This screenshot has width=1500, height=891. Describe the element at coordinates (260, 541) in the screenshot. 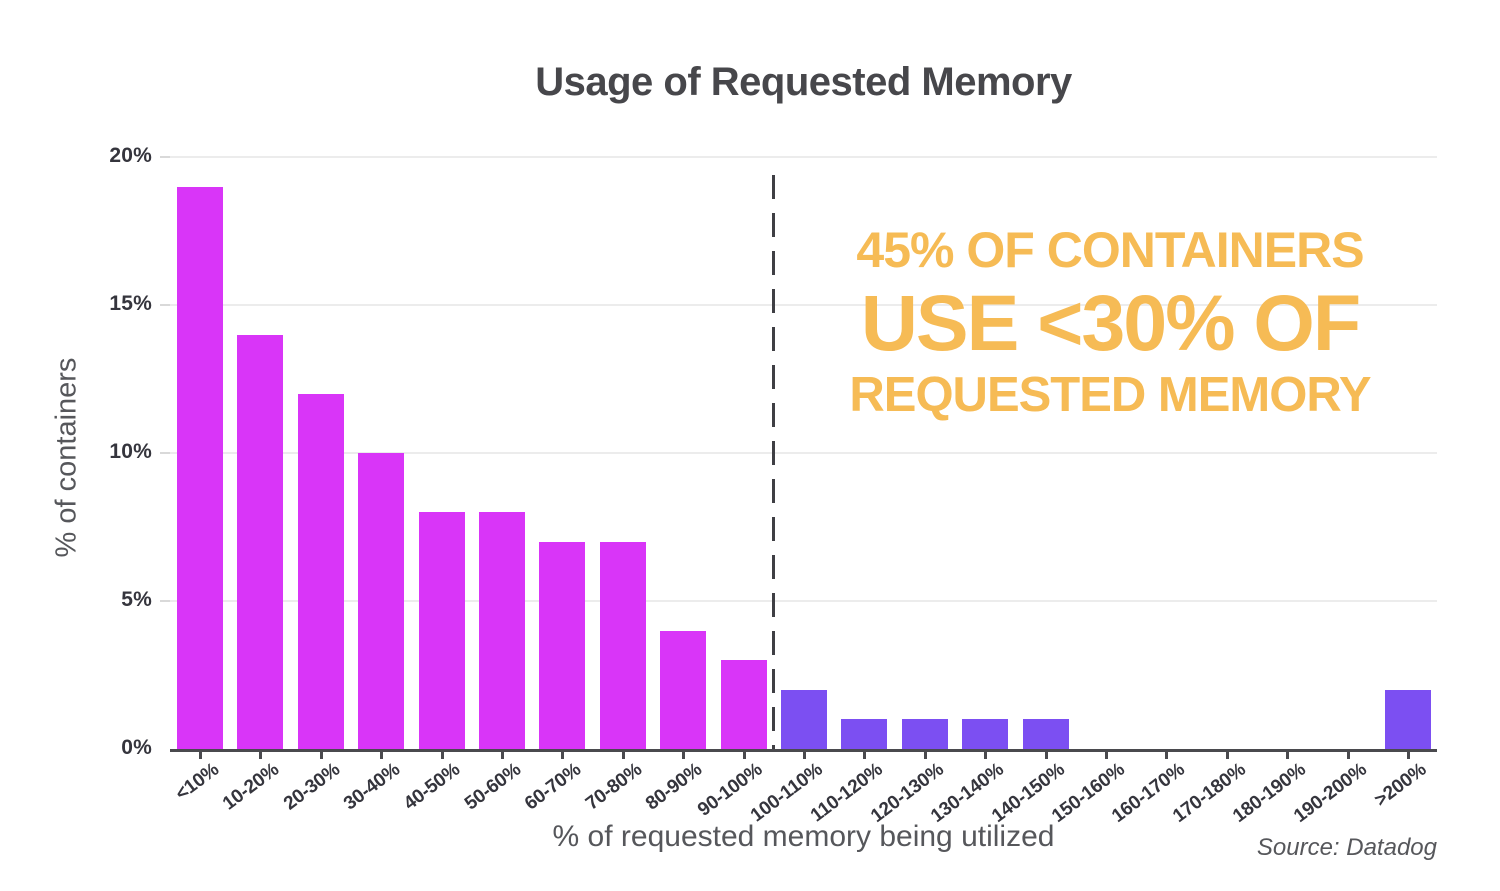

I see `bar-10-20%` at that location.